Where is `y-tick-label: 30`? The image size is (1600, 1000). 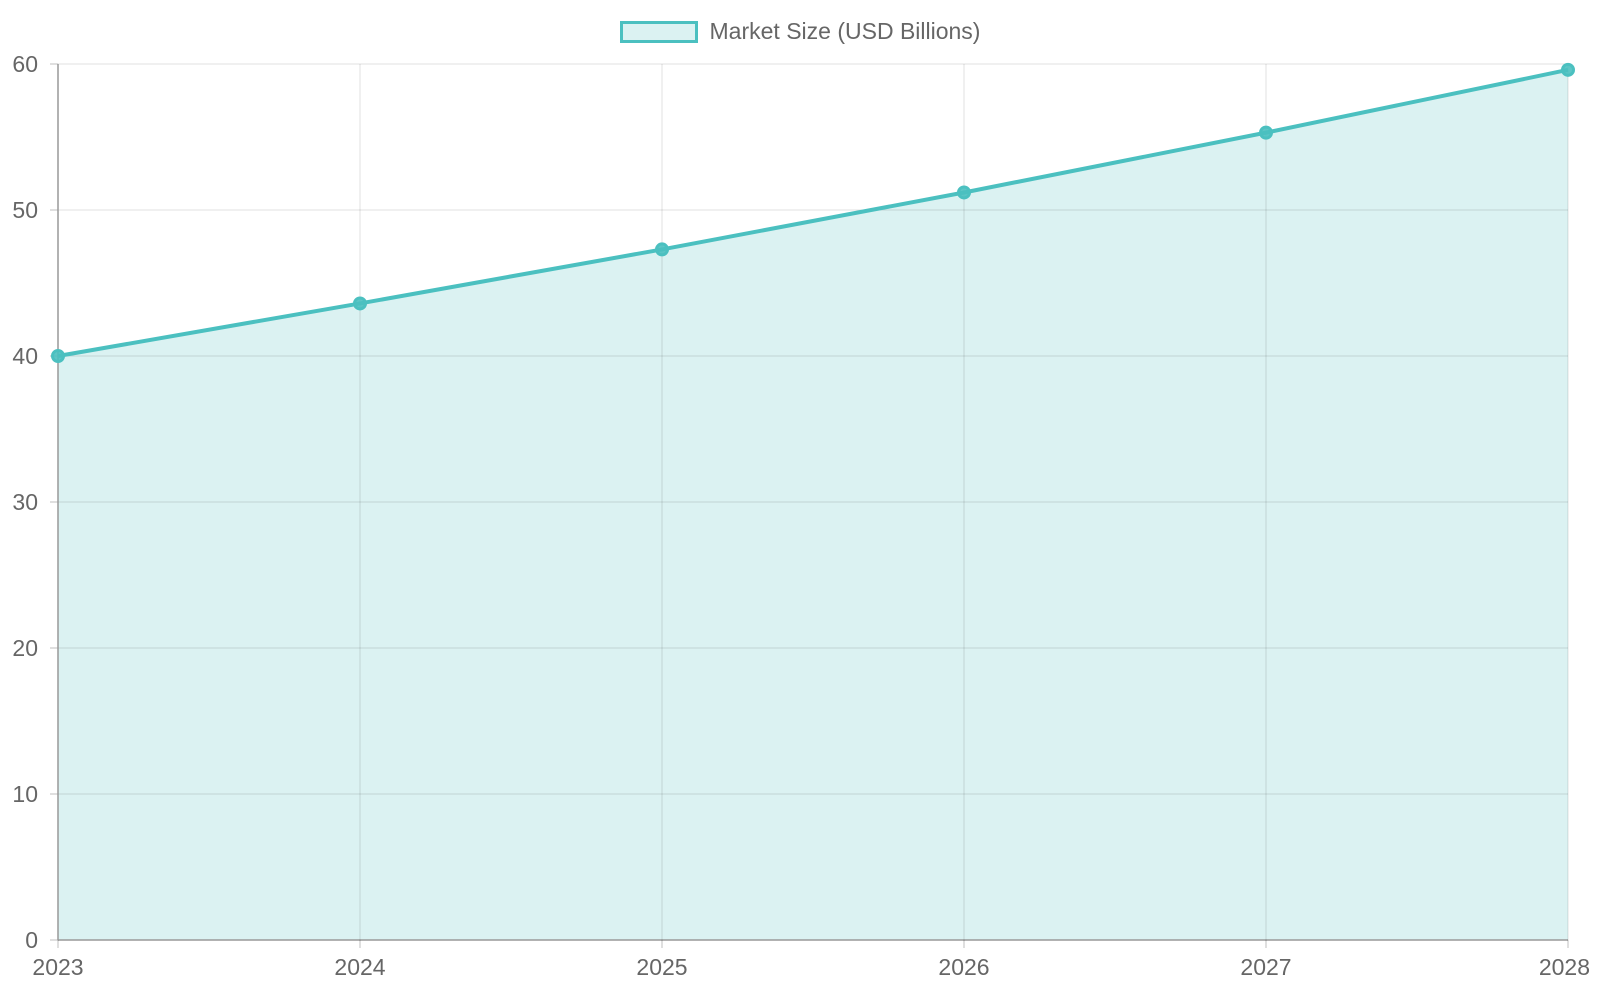
y-tick-label: 30 is located at coordinates (25, 502).